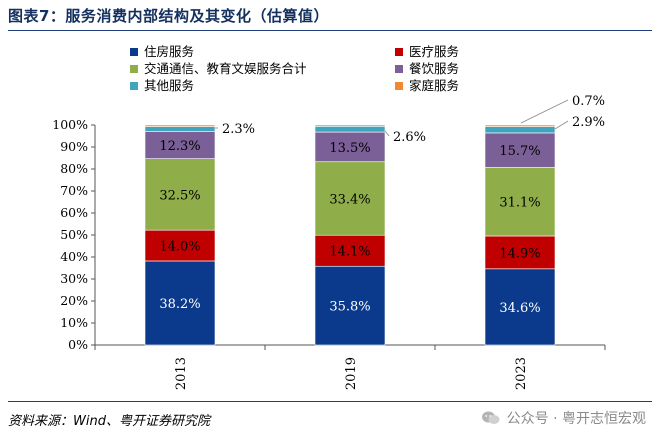  Describe the element at coordinates (74, 168) in the screenshot. I see `y-tick-label: 80%` at that location.